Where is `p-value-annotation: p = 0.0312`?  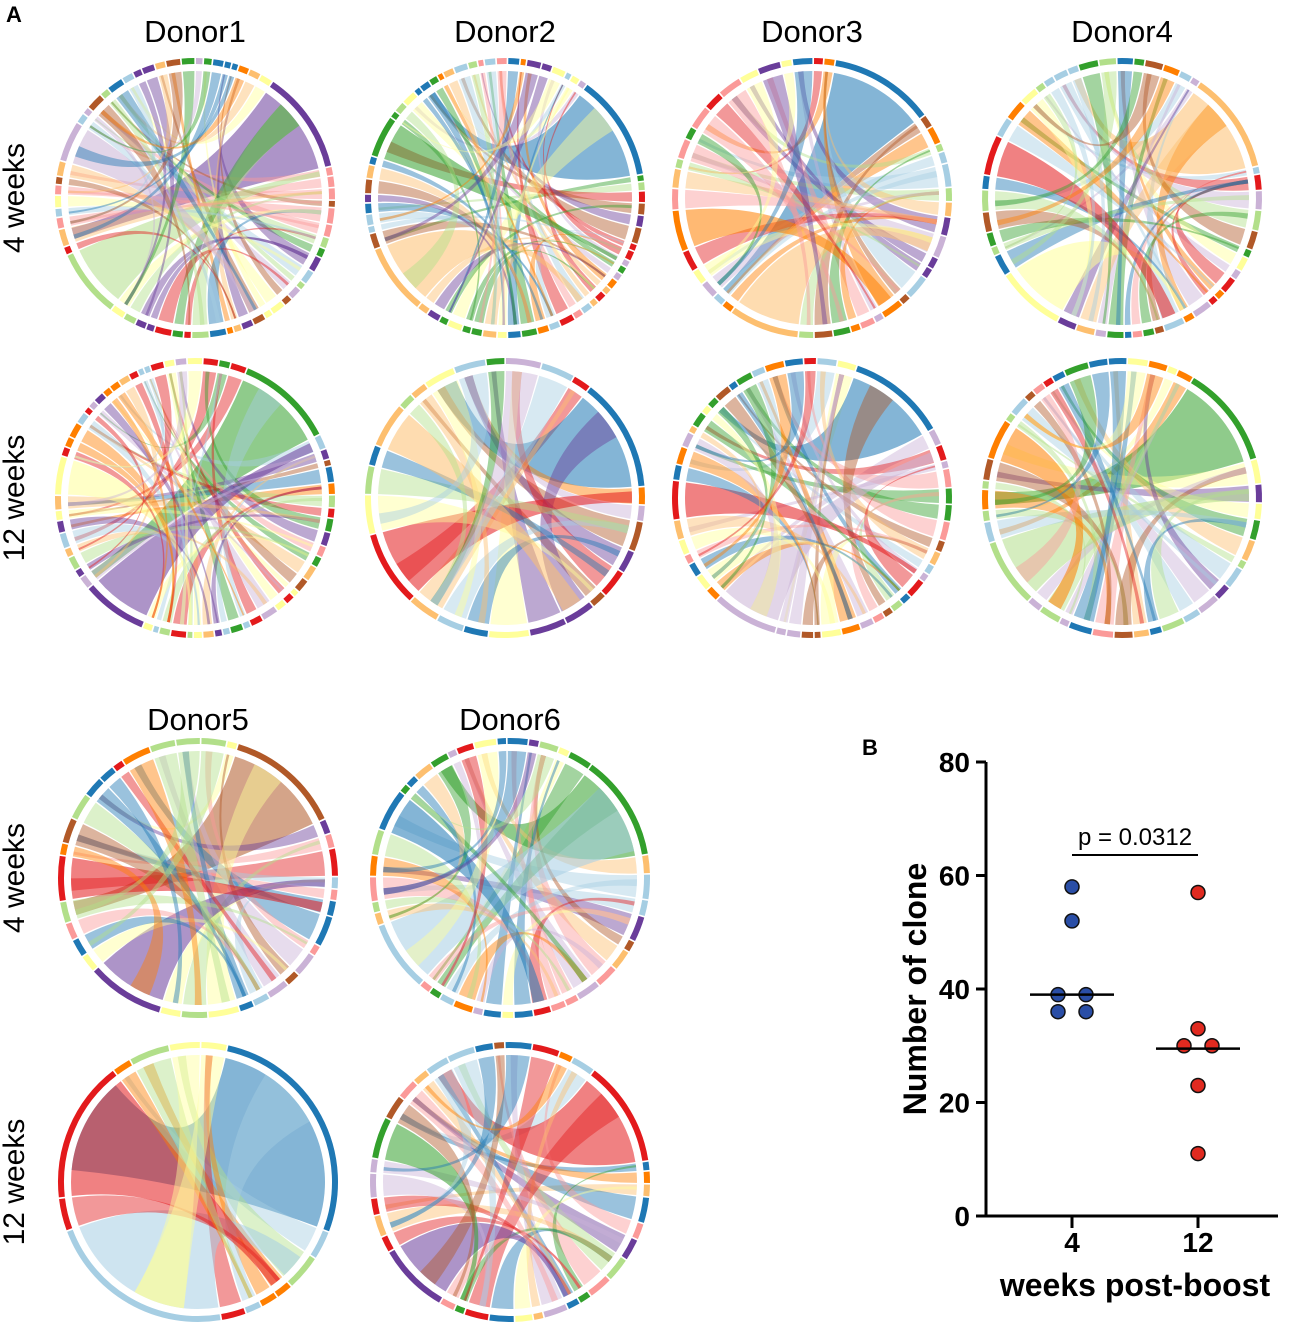 p-value-annotation: p = 0.0312 is located at coordinates (1135, 837).